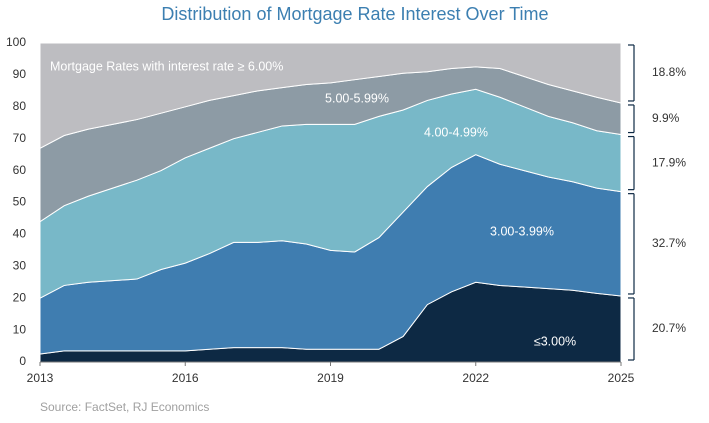 Image resolution: width=709 pixels, height=423 pixels. I want to click on y-tick-label: 10, so click(20, 329).